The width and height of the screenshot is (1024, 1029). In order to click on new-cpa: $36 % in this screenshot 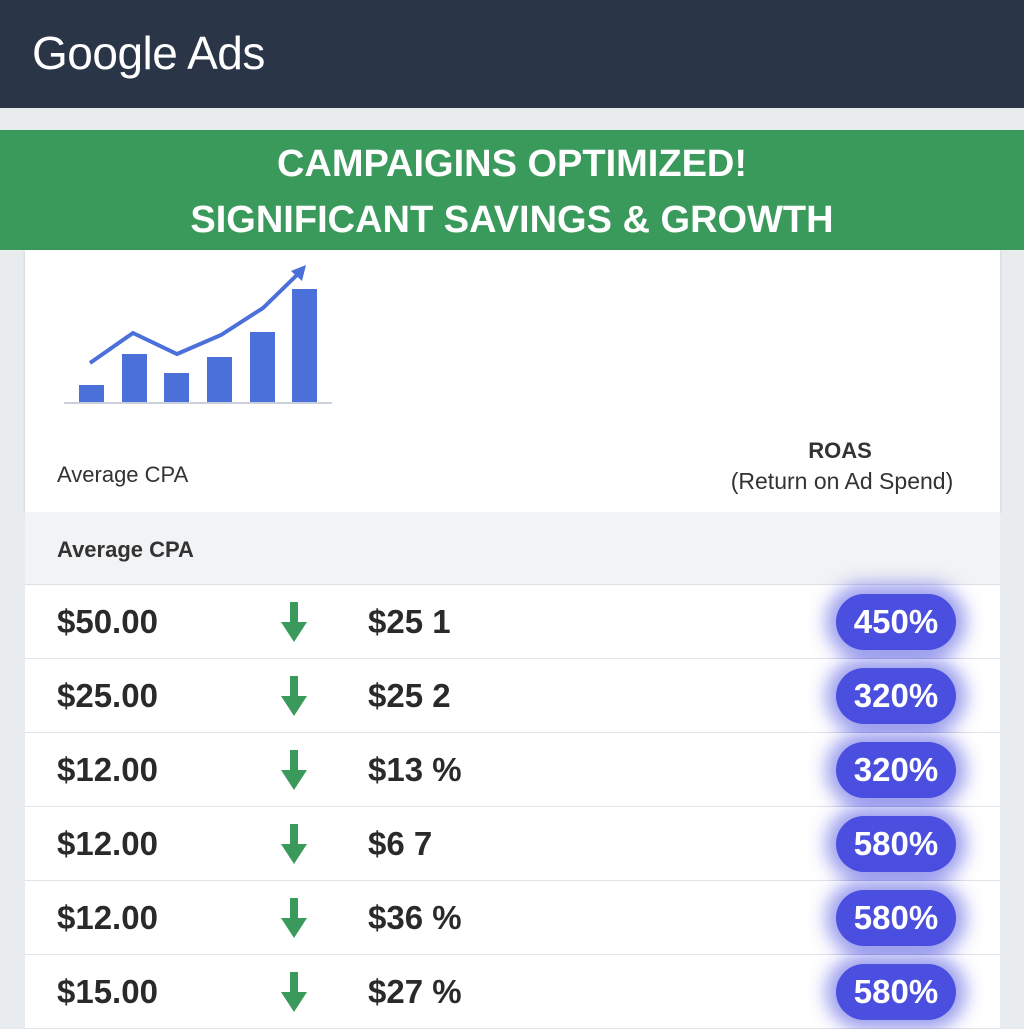, I will do `click(415, 917)`.